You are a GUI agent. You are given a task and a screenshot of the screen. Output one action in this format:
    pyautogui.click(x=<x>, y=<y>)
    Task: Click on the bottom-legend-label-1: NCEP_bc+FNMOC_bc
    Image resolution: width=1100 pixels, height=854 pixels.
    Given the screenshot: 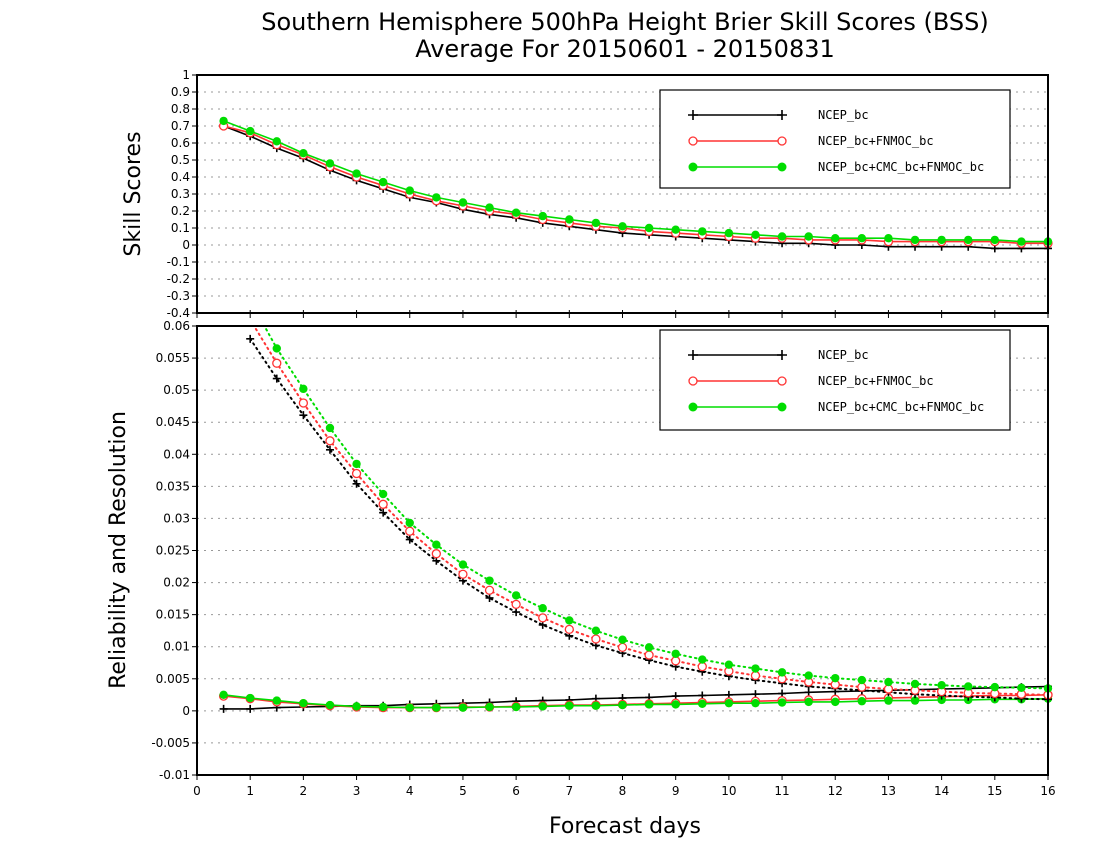 What is the action you would take?
    pyautogui.click(x=876, y=381)
    